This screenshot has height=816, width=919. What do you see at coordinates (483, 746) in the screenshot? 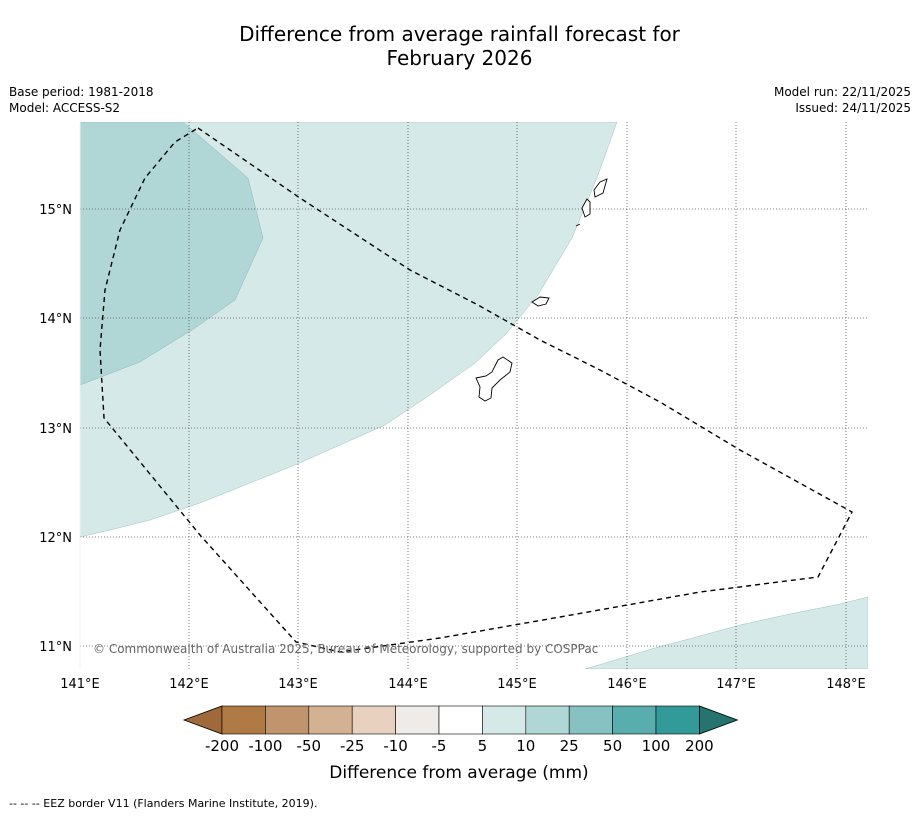
I see `colorbar-tick-label: 5` at bounding box center [483, 746].